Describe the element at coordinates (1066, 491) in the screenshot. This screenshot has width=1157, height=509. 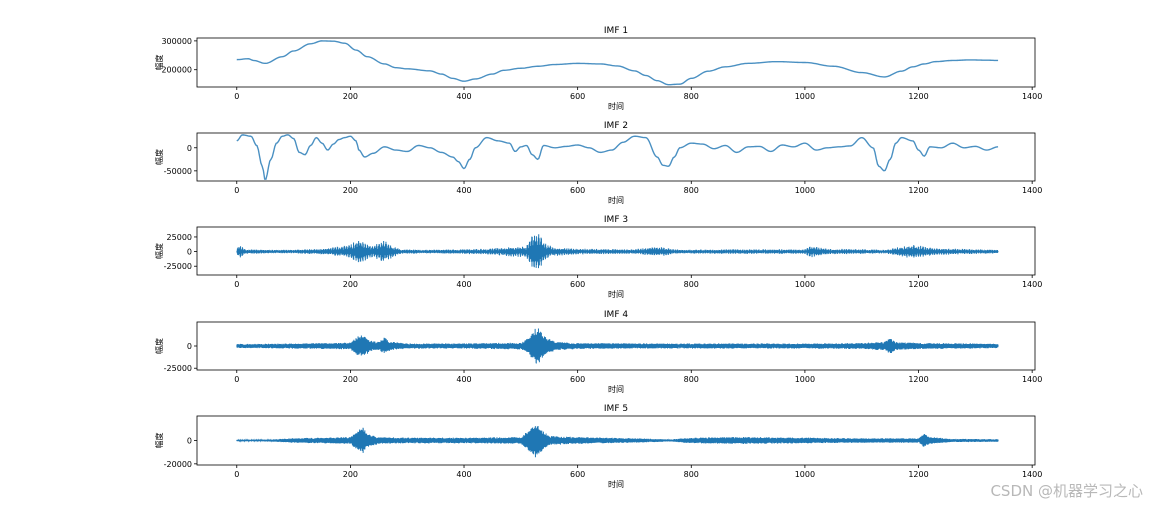
I see `csdn-watermark: CSDN @机器学习之心` at that location.